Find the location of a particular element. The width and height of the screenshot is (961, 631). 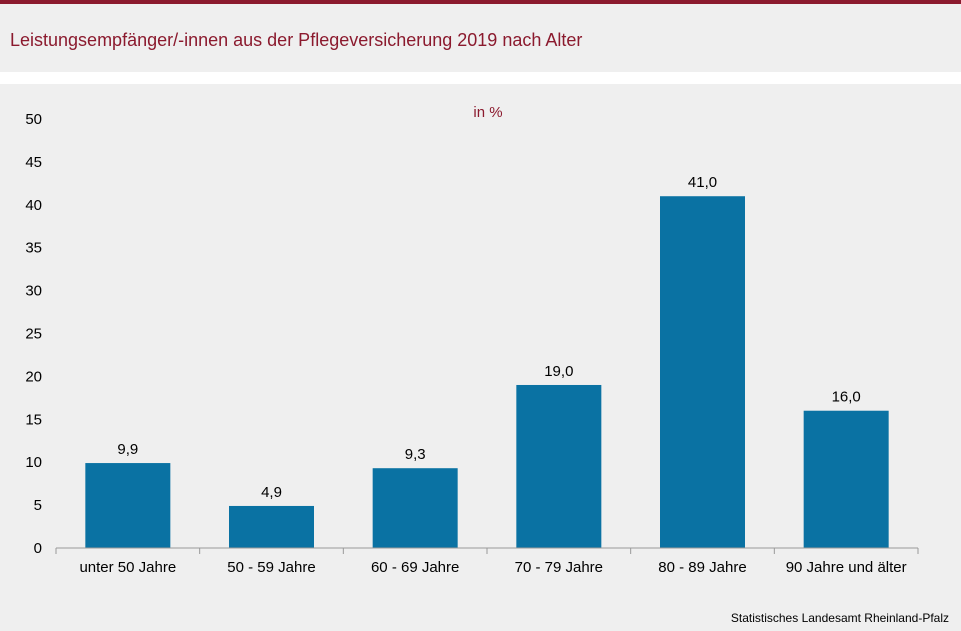

bar-value-label: 19,0 is located at coordinates (558, 371).